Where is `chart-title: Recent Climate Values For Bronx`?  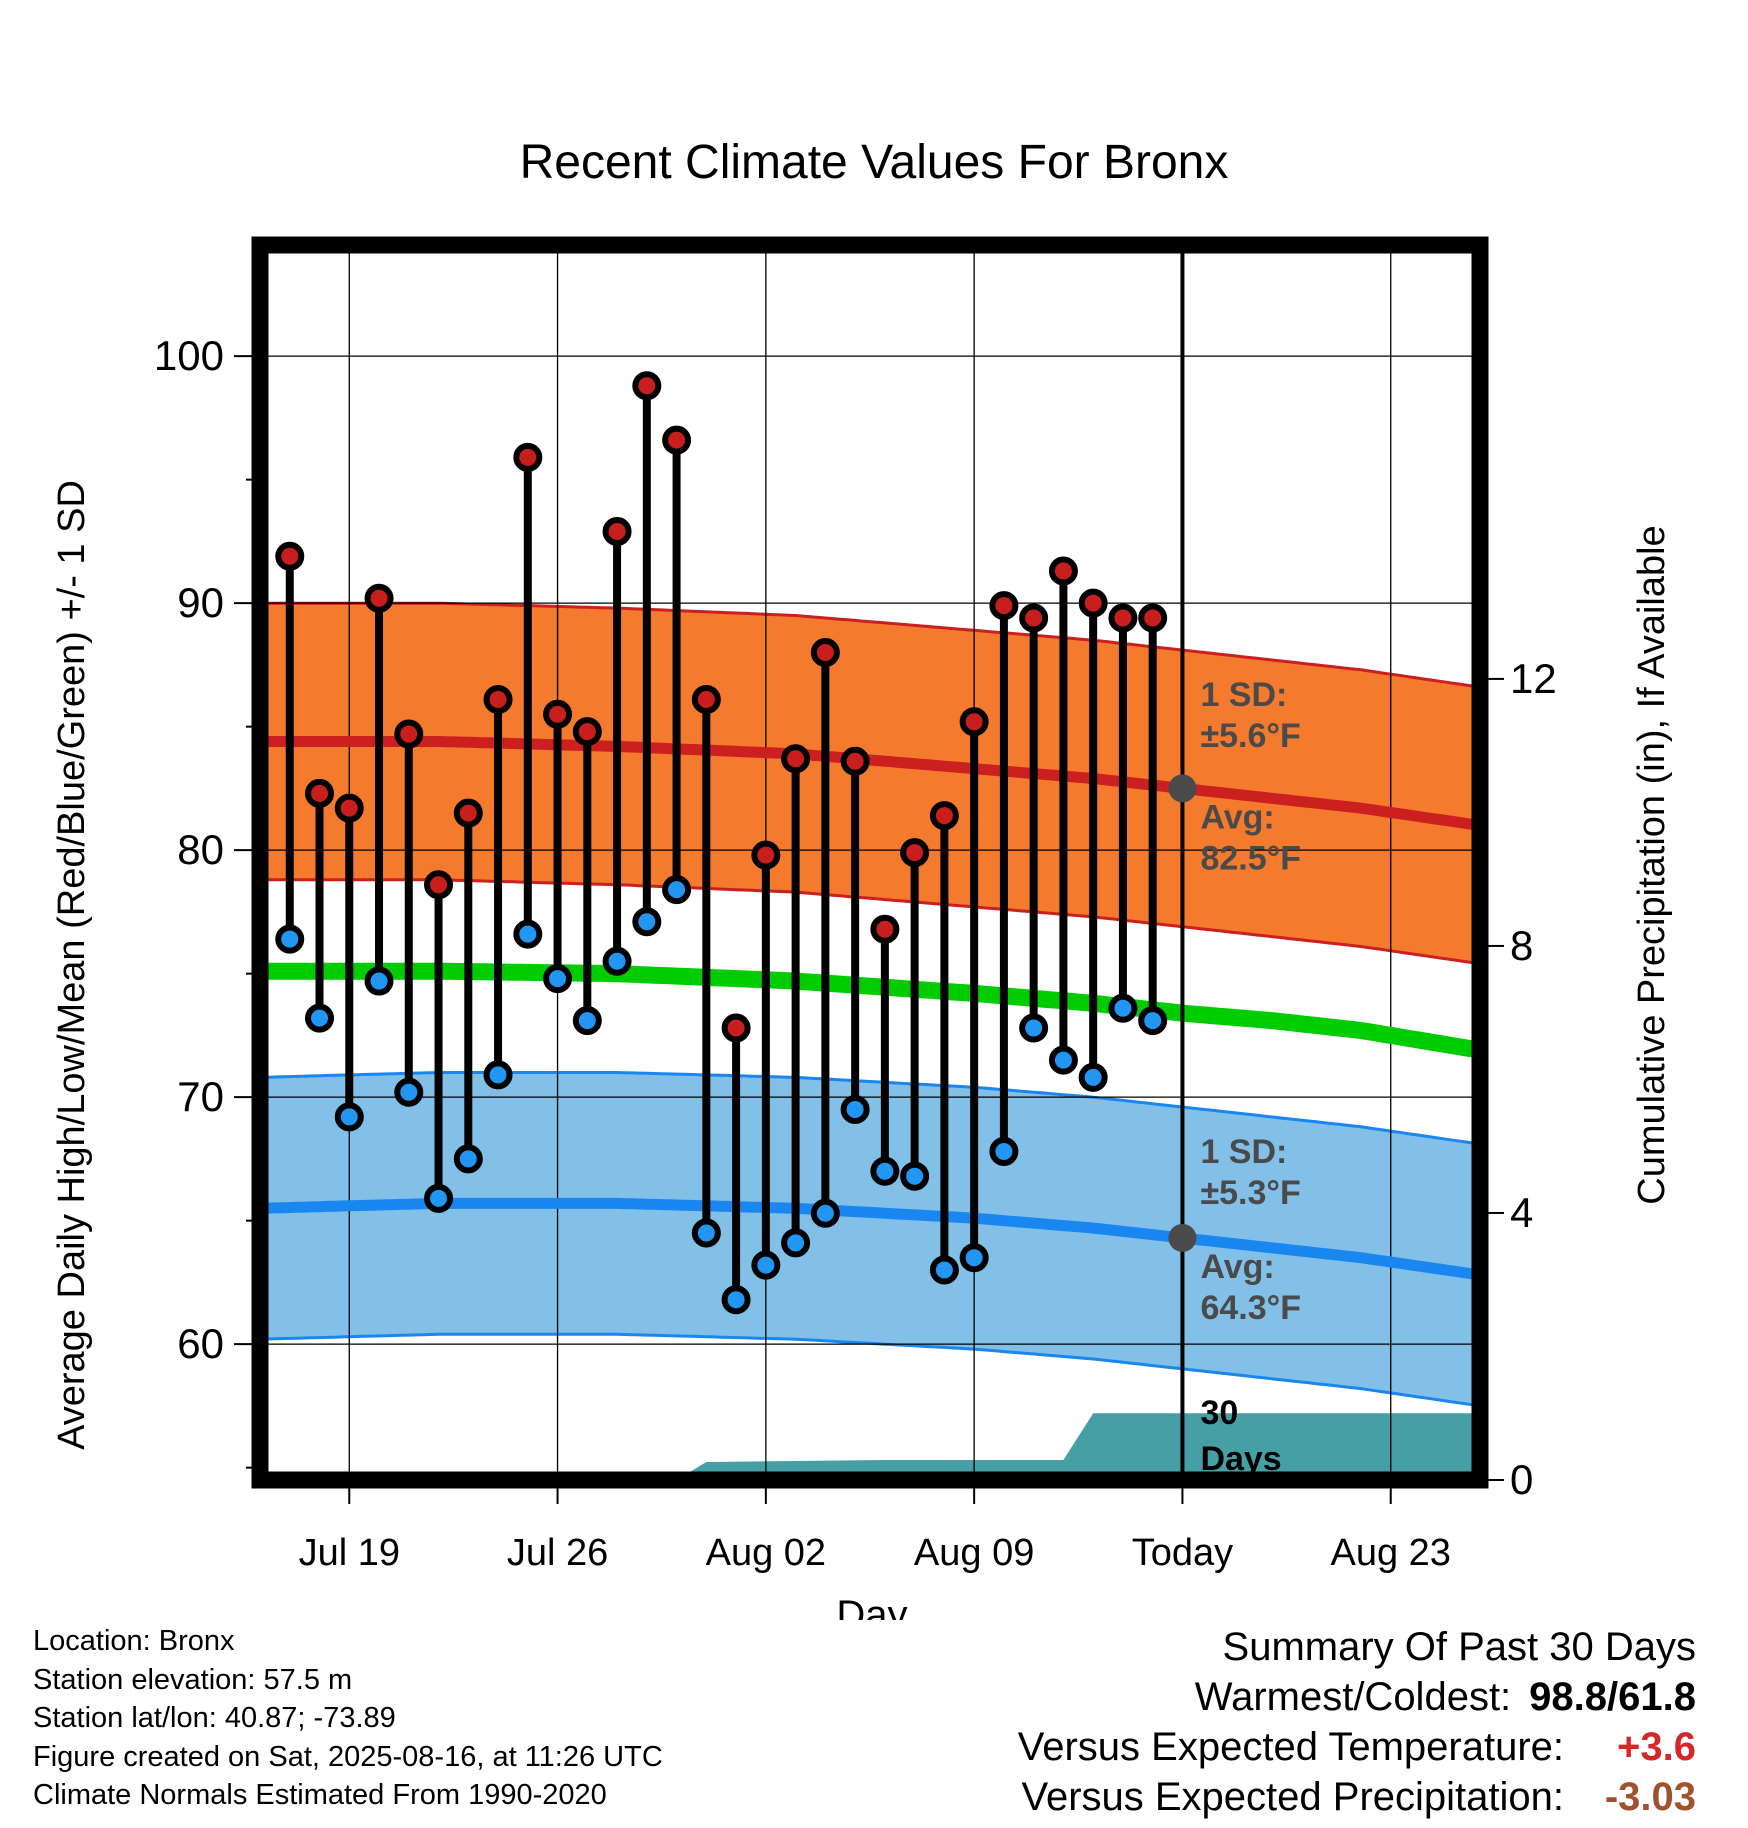
chart-title: Recent Climate Values For Bronx is located at coordinates (874, 162).